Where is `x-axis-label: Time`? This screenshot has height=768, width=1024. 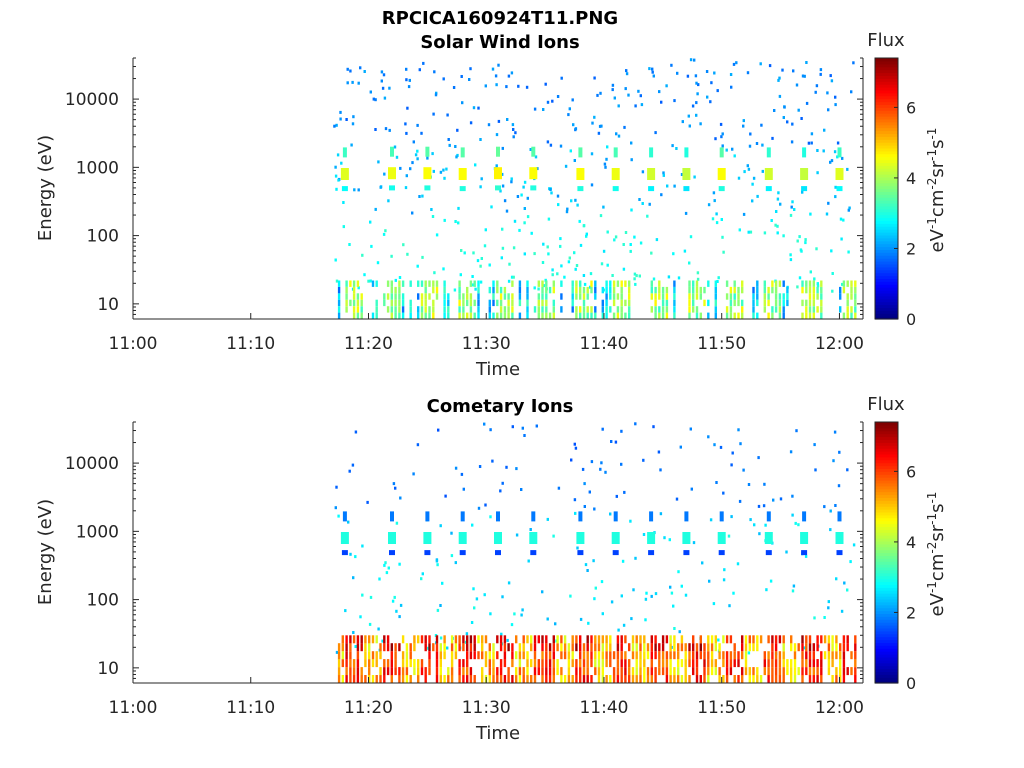 x-axis-label: Time is located at coordinates (497, 369).